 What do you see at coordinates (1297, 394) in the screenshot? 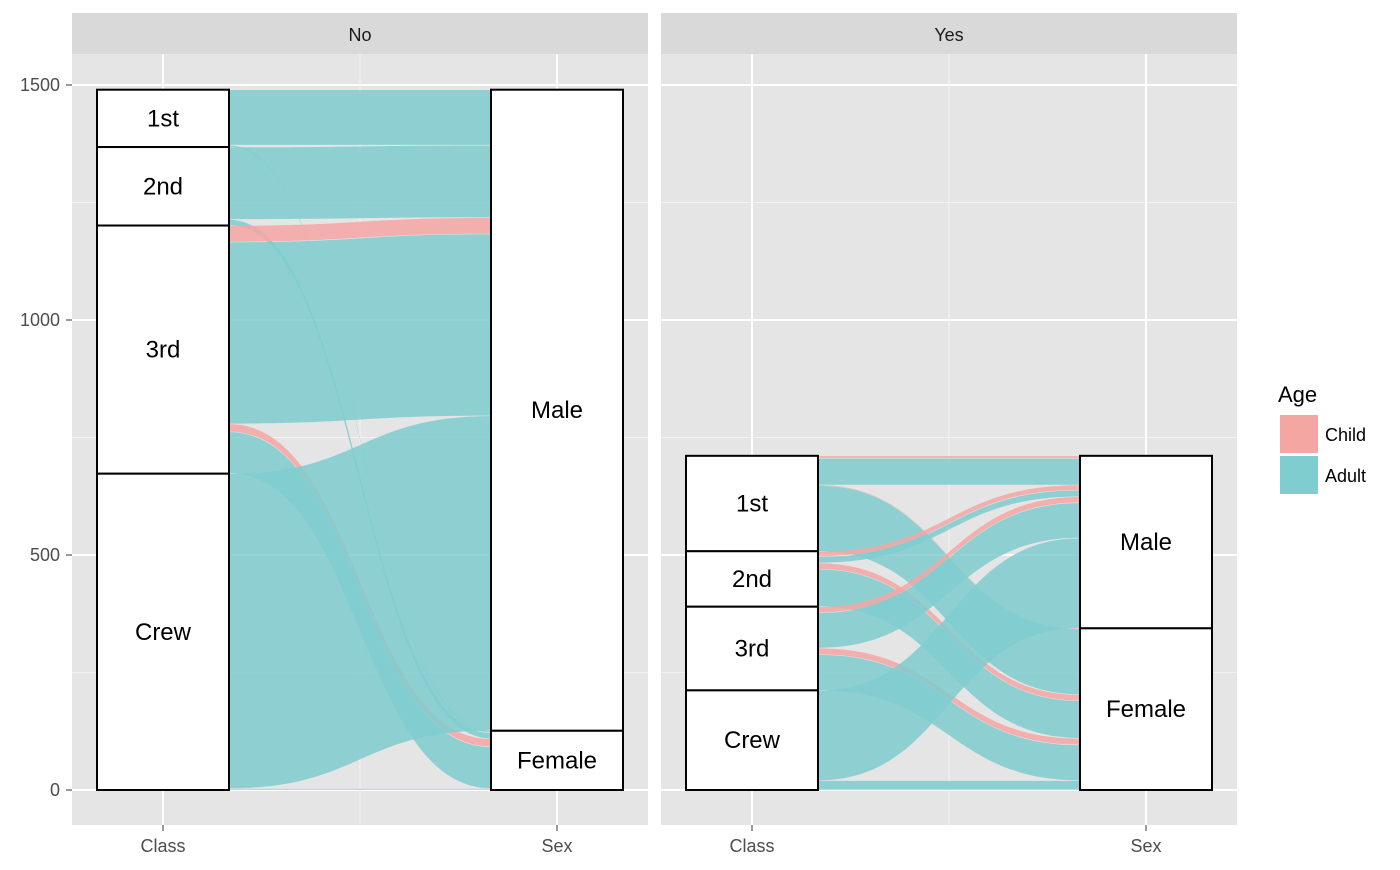
I see `legend-title: Age` at bounding box center [1297, 394].